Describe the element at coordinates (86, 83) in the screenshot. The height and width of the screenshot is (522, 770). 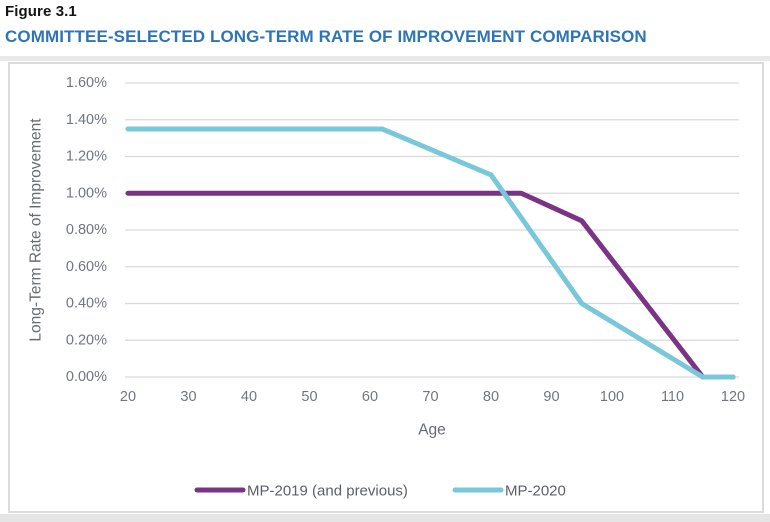
I see `y-tick-label: 1.60%` at that location.